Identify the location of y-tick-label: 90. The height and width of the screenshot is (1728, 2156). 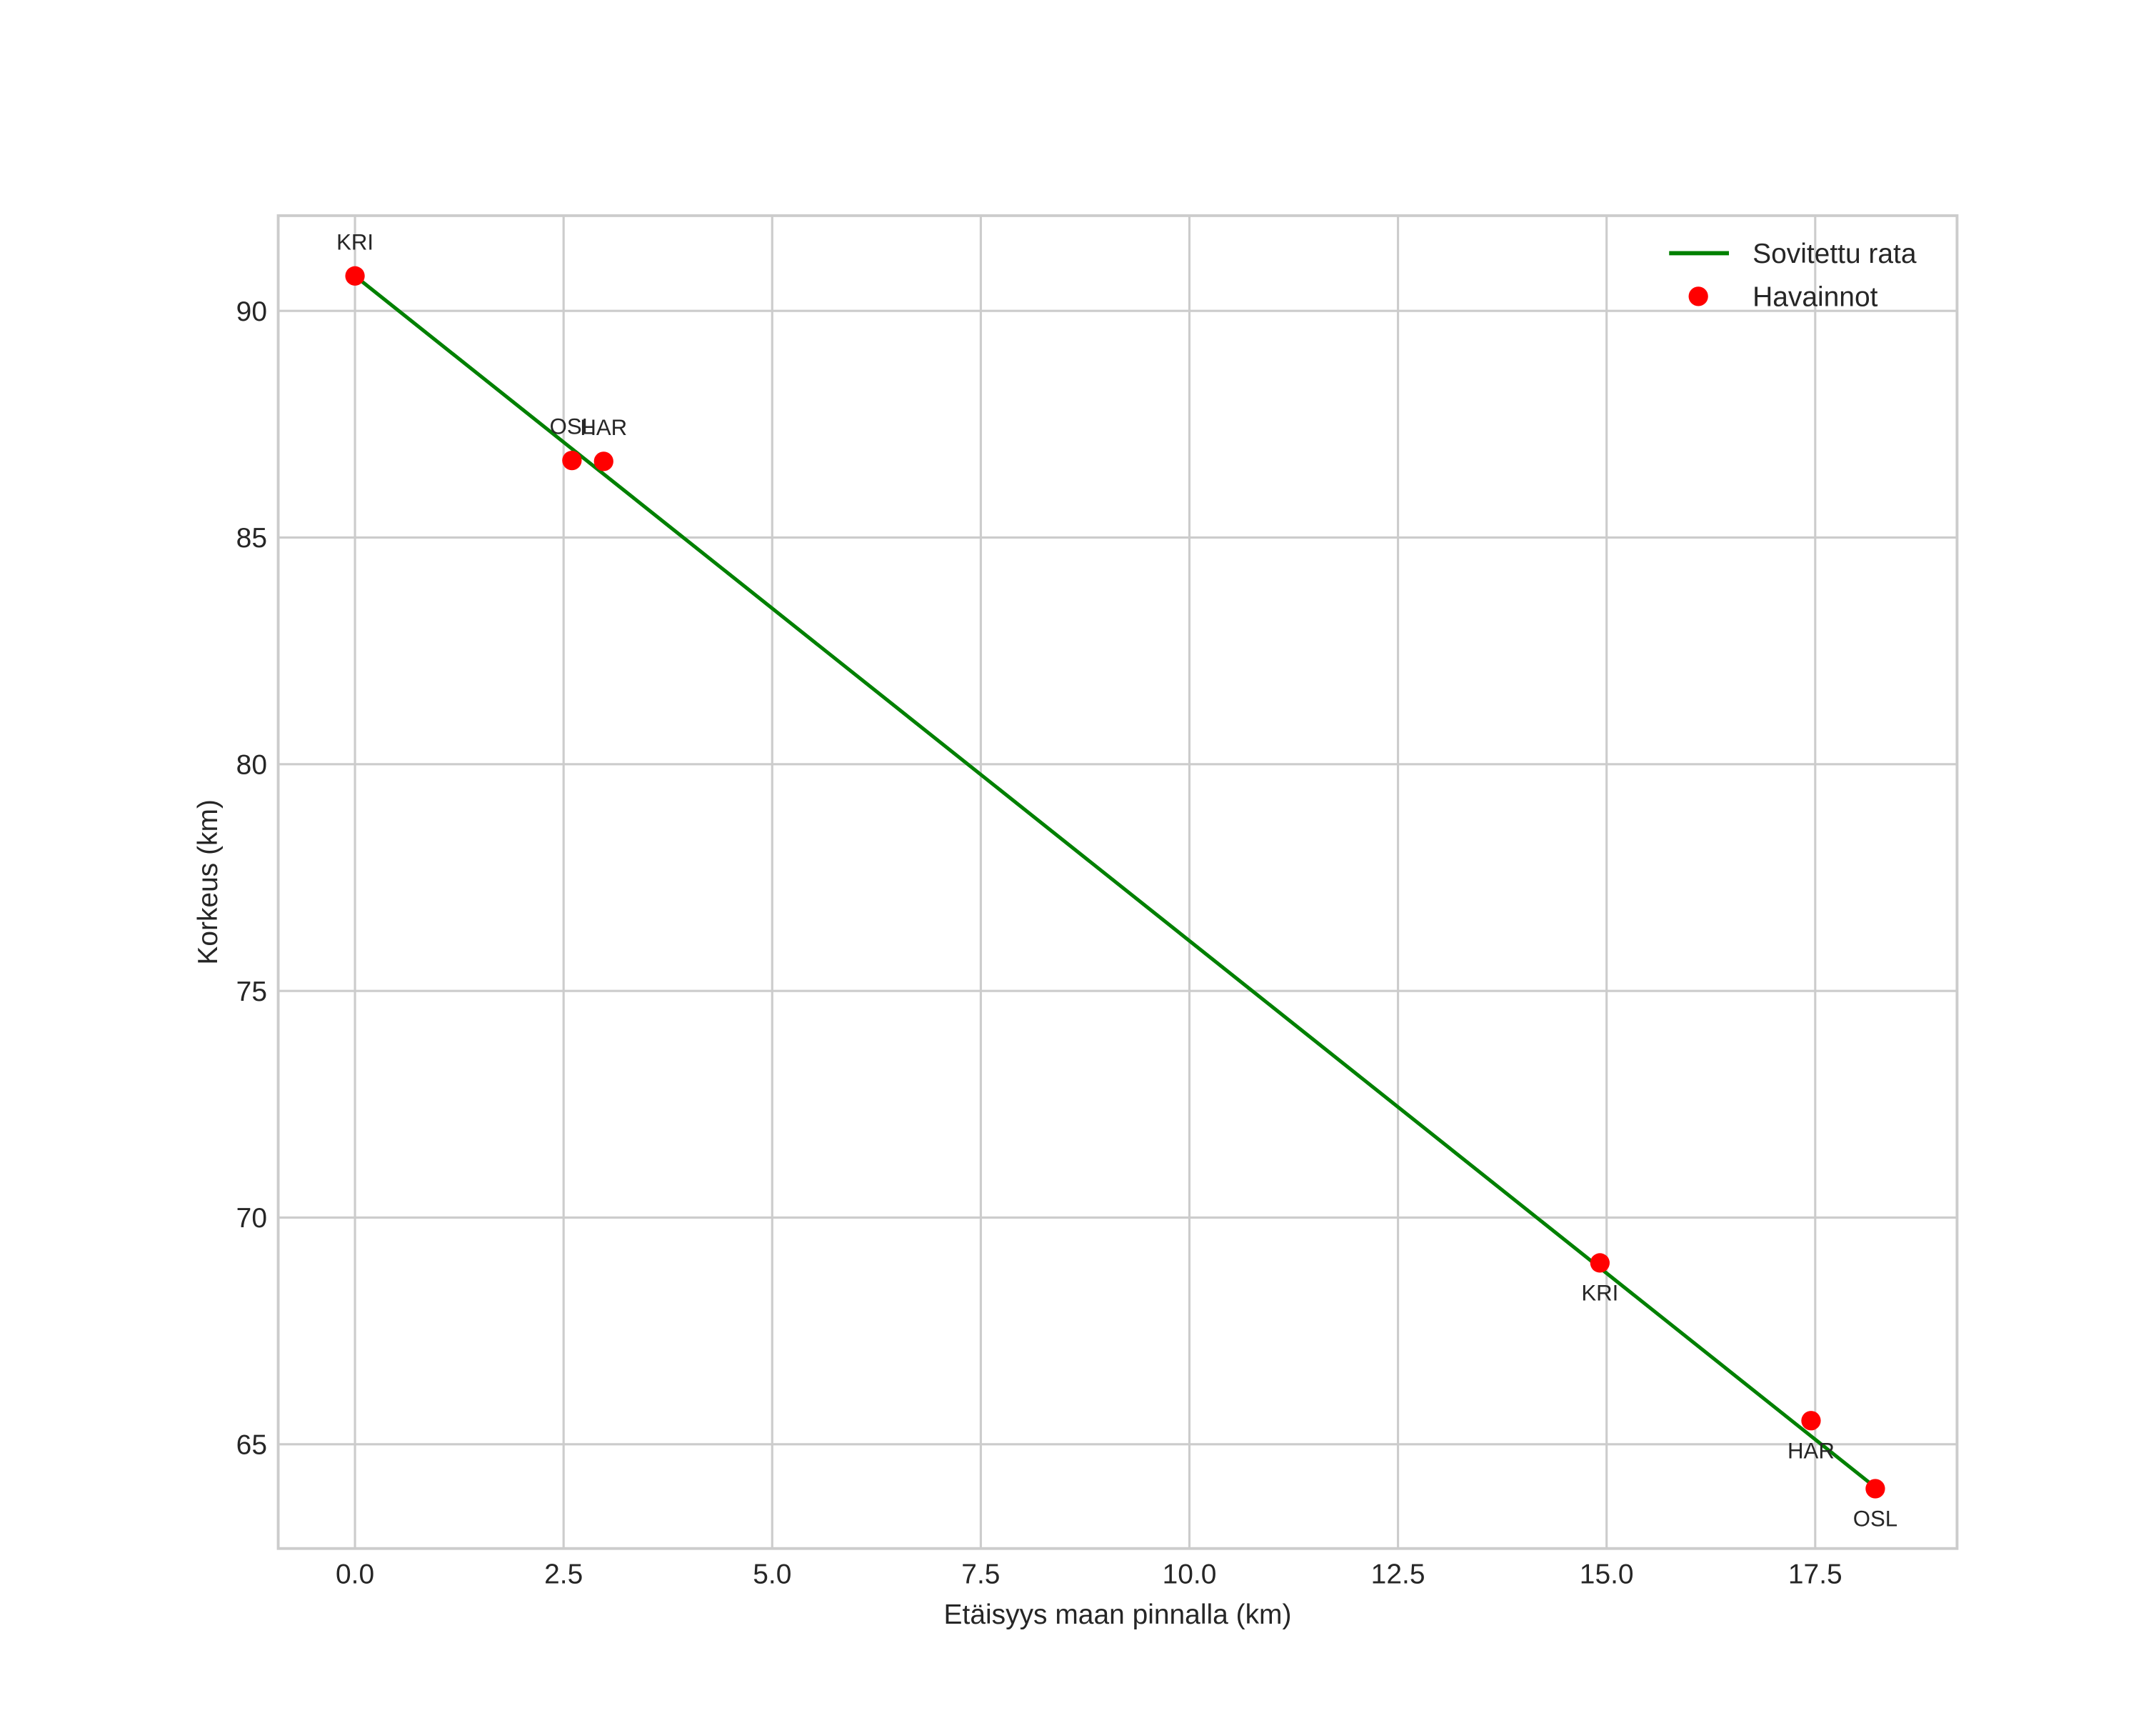
(252, 311).